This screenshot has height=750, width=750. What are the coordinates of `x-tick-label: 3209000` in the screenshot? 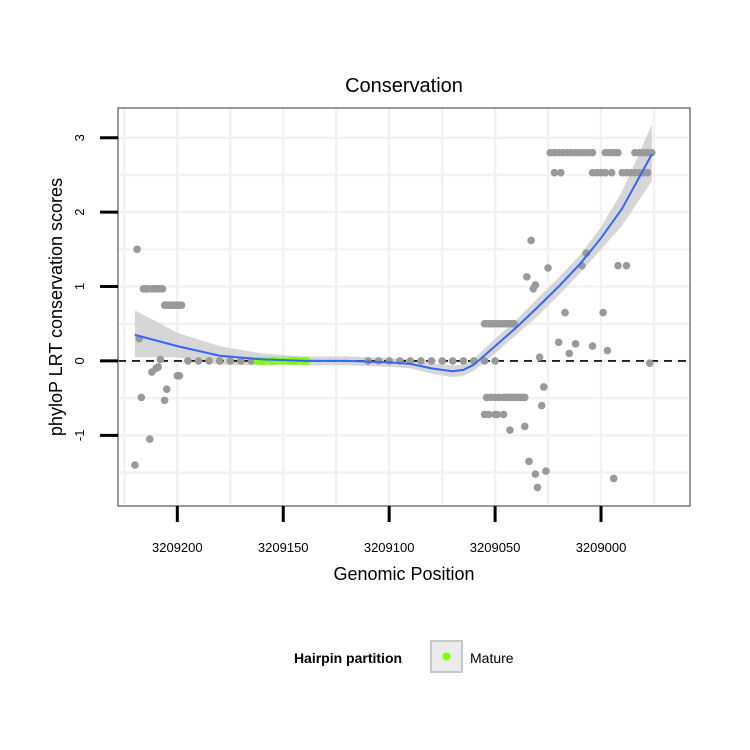 It's located at (601, 547).